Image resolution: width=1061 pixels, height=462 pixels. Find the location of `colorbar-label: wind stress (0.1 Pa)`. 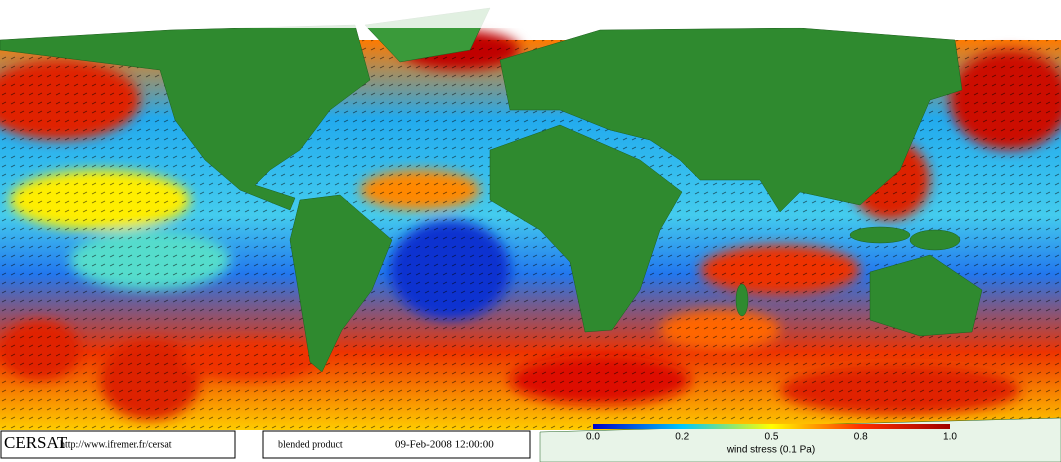

colorbar-label: wind stress (0.1 Pa) is located at coordinates (770, 450).